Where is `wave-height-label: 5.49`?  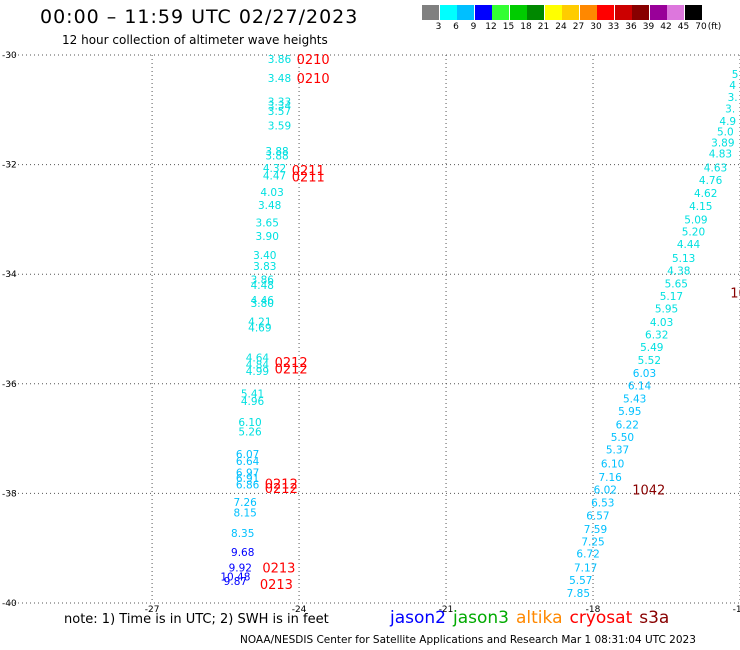 wave-height-label: 5.49 is located at coordinates (651, 348).